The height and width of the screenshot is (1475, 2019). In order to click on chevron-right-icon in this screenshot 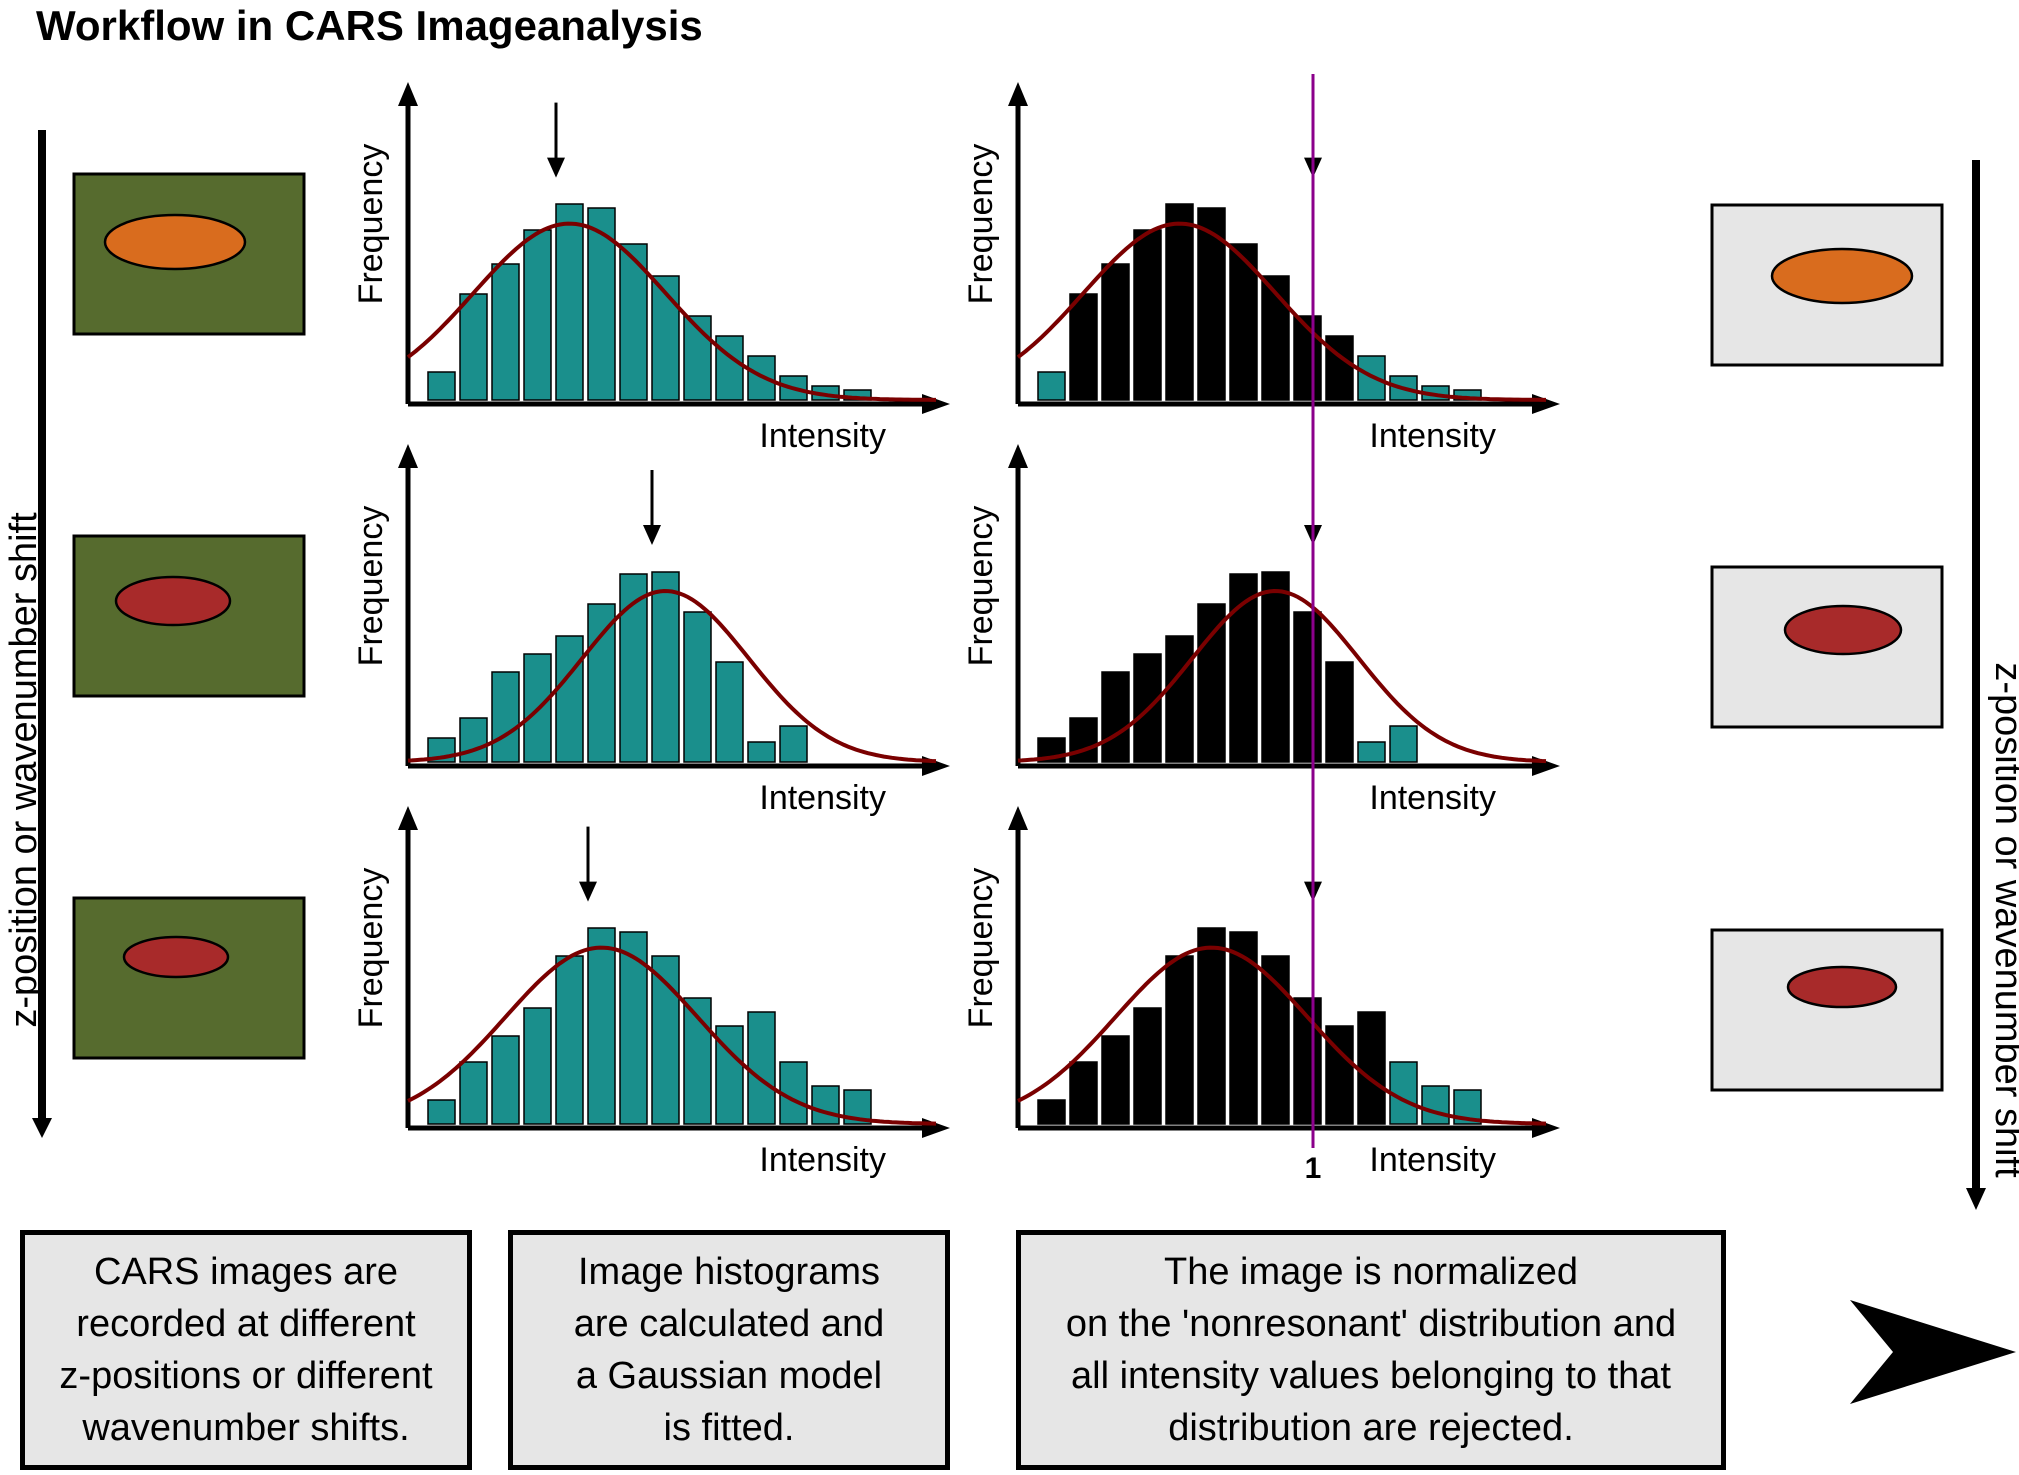, I will do `click(1933, 1352)`.